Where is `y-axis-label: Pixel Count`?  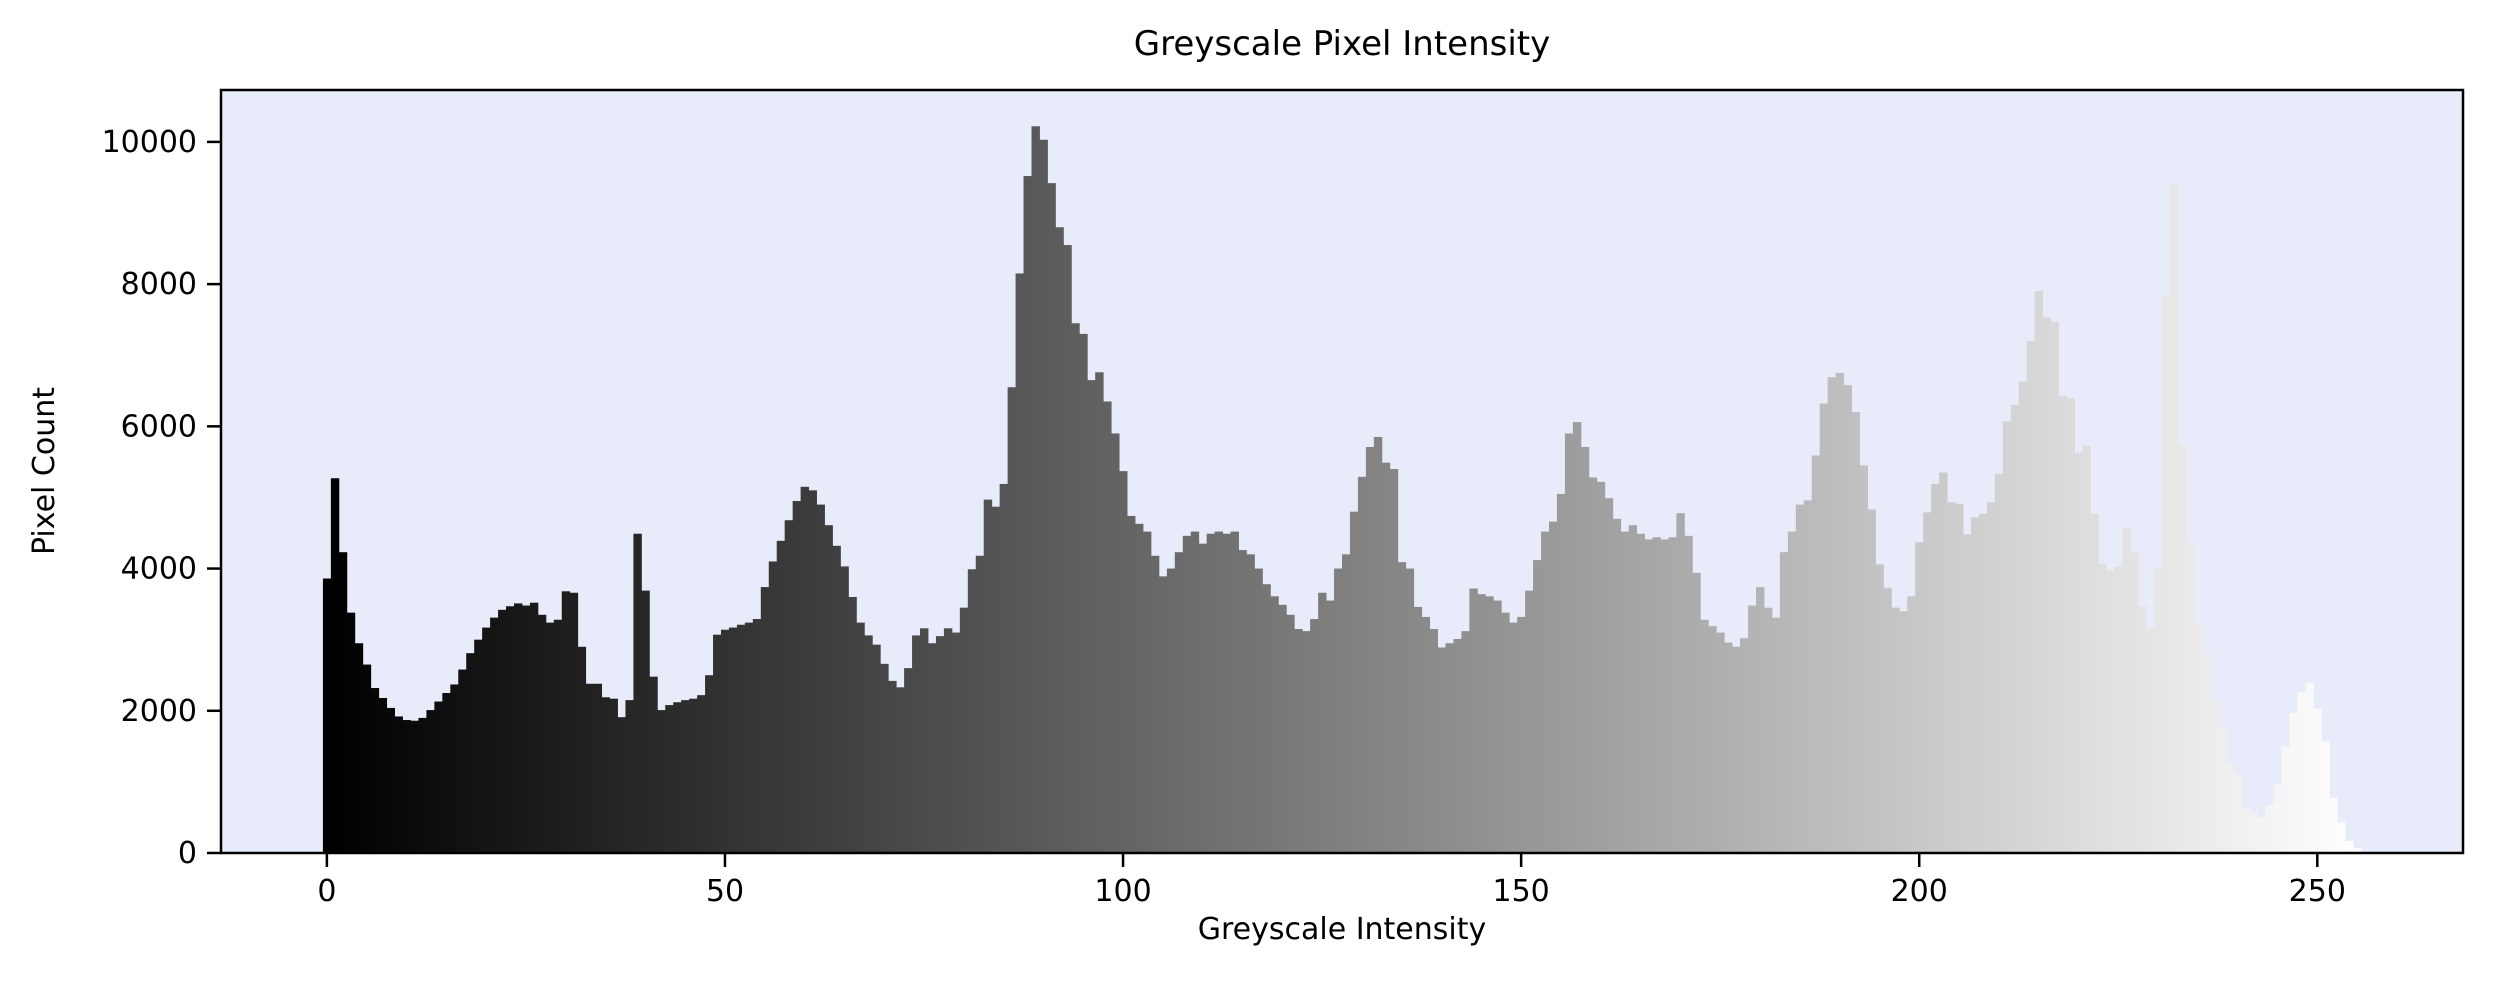 y-axis-label: Pixel Count is located at coordinates (44, 471).